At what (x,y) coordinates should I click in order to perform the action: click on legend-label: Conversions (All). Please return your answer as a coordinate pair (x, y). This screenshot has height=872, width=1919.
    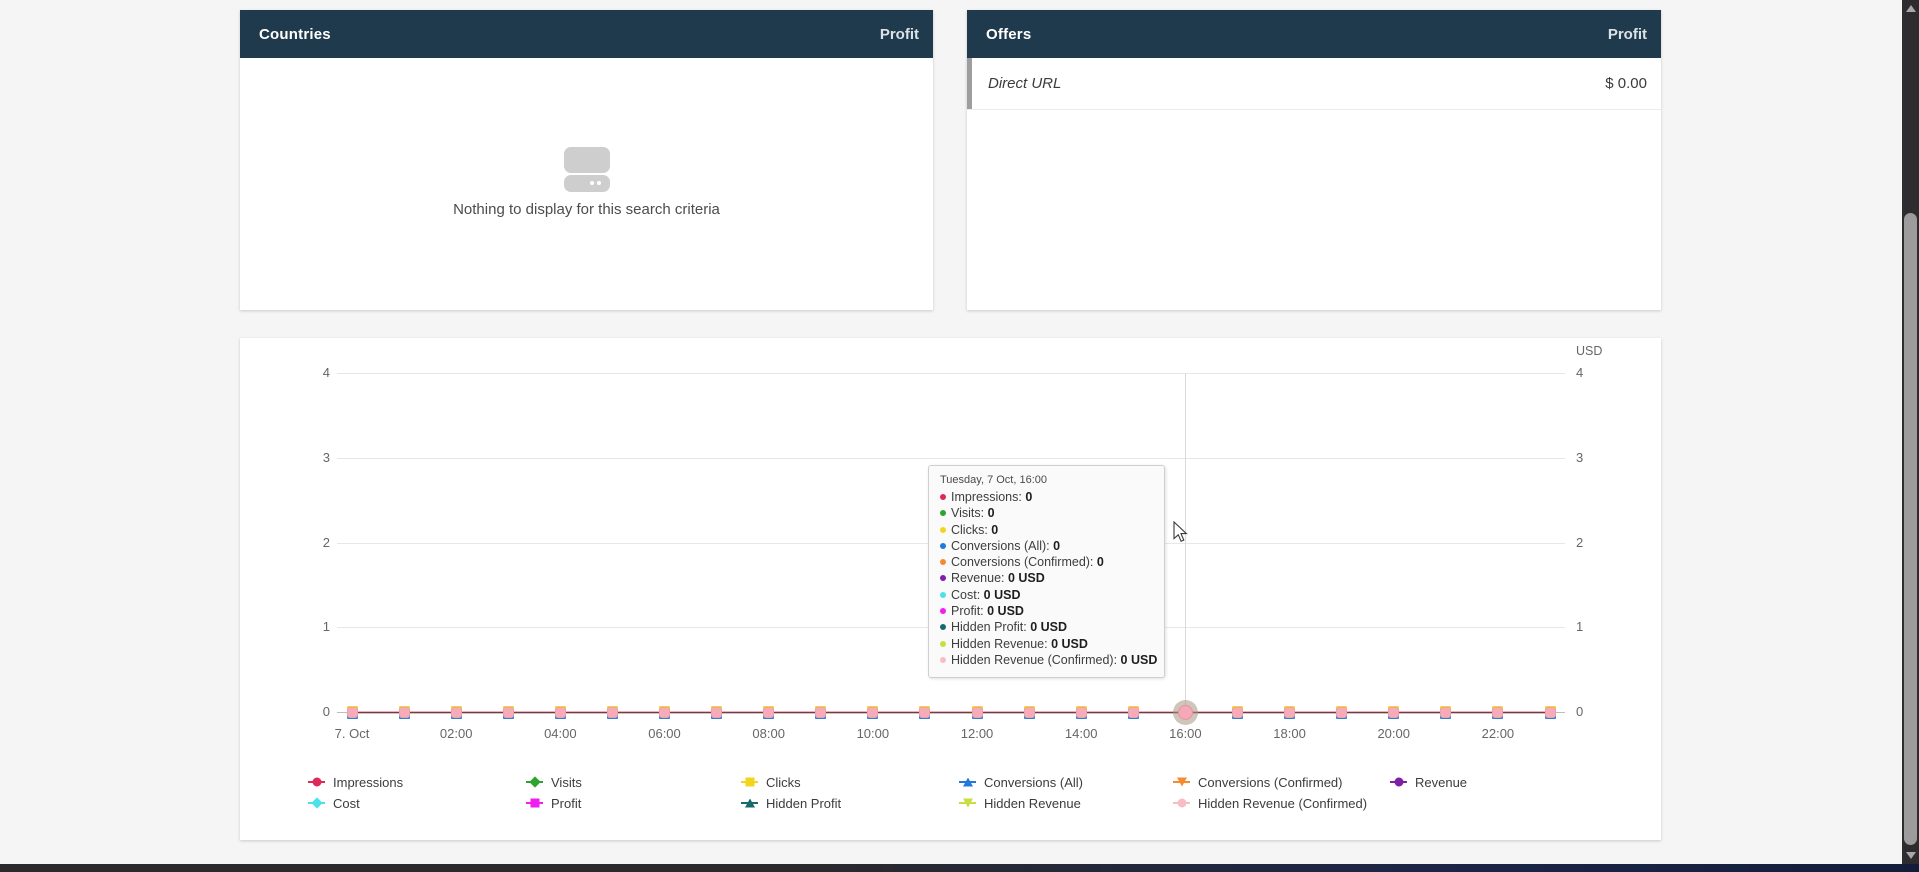
    Looking at the image, I should click on (1033, 782).